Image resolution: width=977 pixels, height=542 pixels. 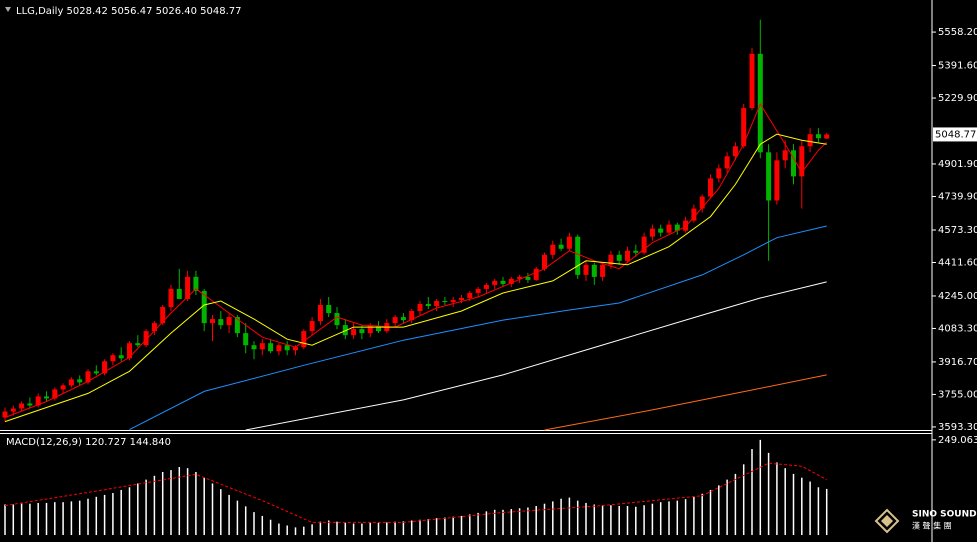 I want to click on y-tick-label: 4083.30, so click(x=957, y=328).